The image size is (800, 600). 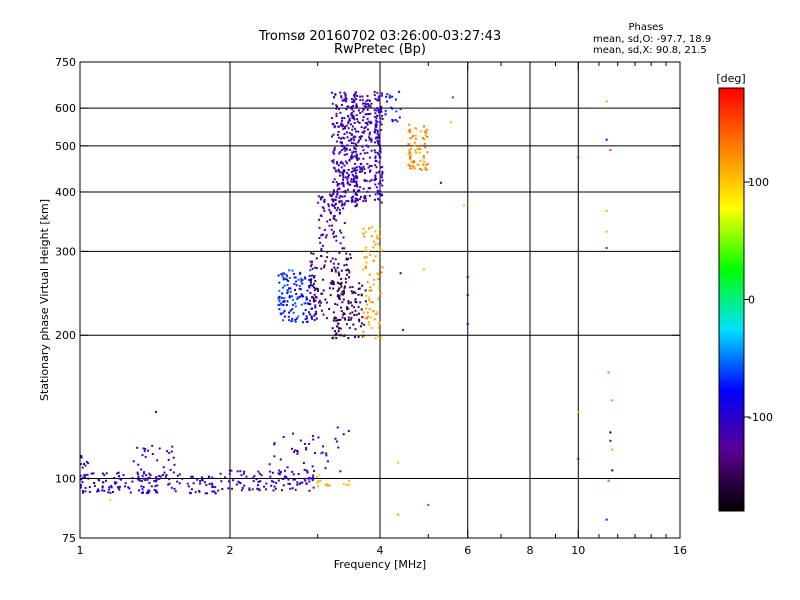 What do you see at coordinates (645, 27) in the screenshot?
I see `stats-header: Phases` at bounding box center [645, 27].